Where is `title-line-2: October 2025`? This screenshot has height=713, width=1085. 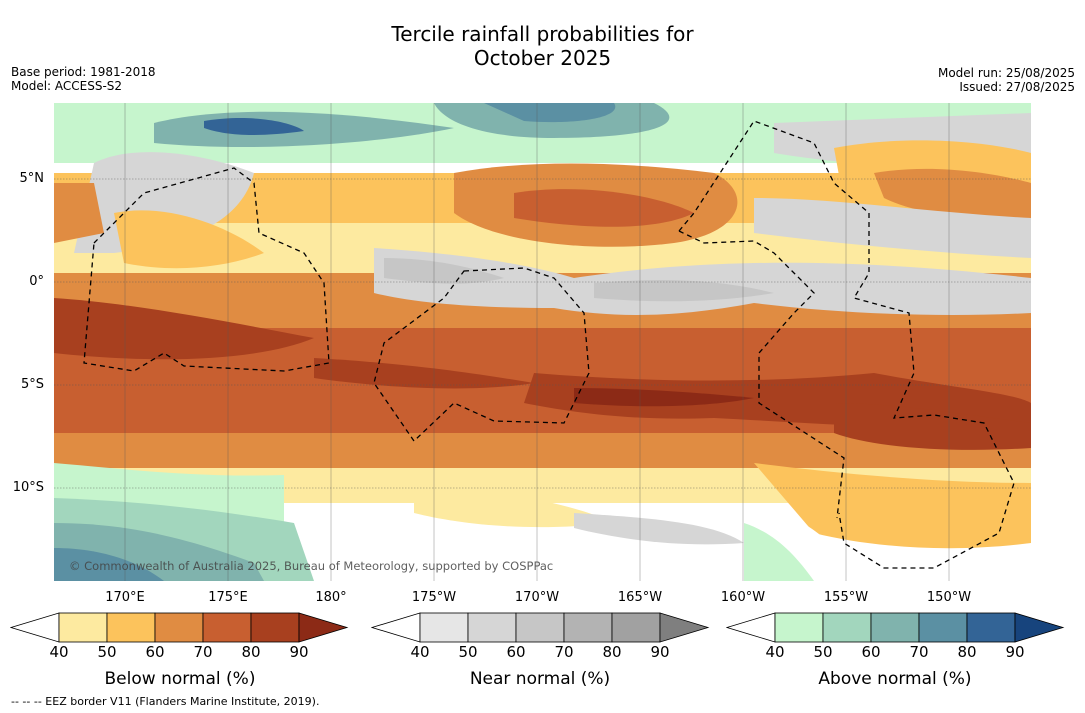
title-line-2: October 2025 is located at coordinates (542, 58).